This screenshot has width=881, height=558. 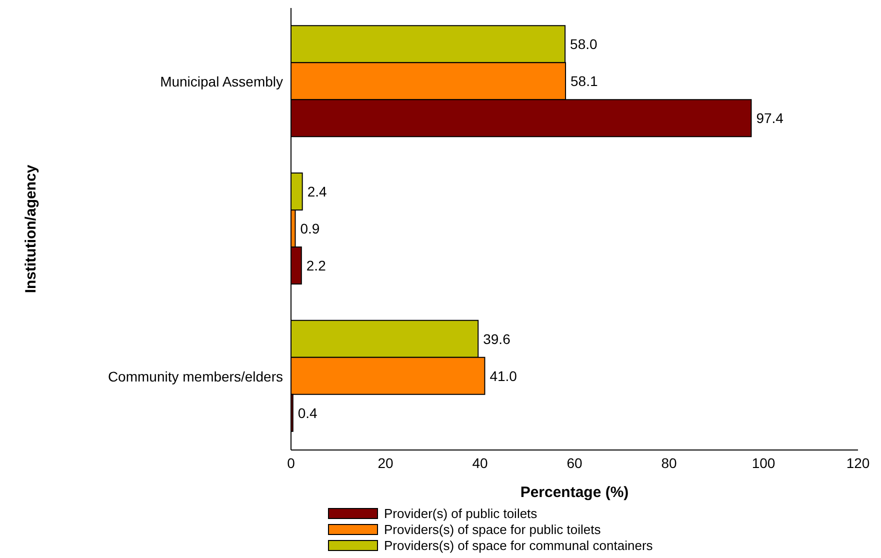 I want to click on legend-label: Providers(s) of space for public toilets, so click(x=492, y=529).